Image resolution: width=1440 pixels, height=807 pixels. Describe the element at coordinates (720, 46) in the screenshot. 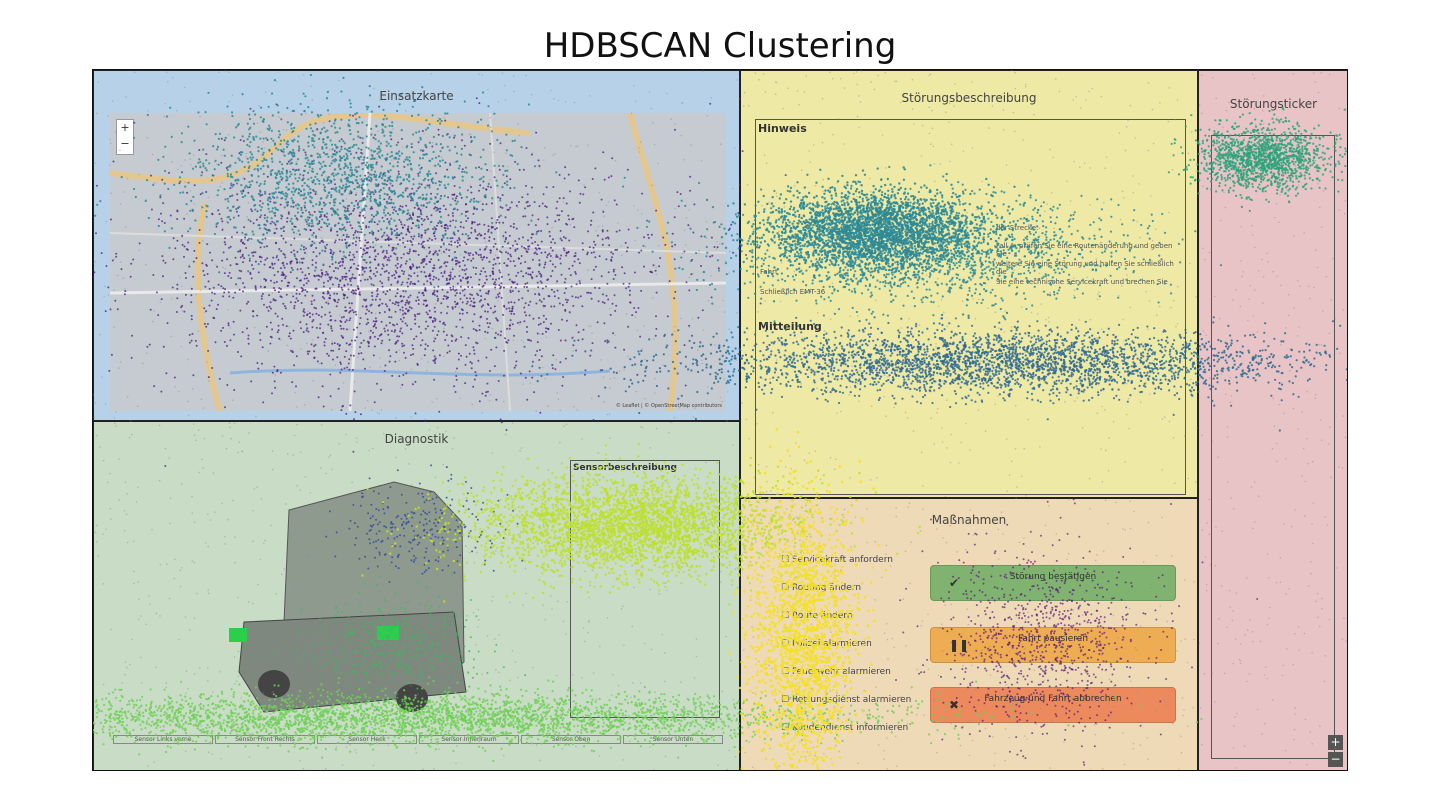

I see `figure-title: HDBSCAN Clustering` at that location.